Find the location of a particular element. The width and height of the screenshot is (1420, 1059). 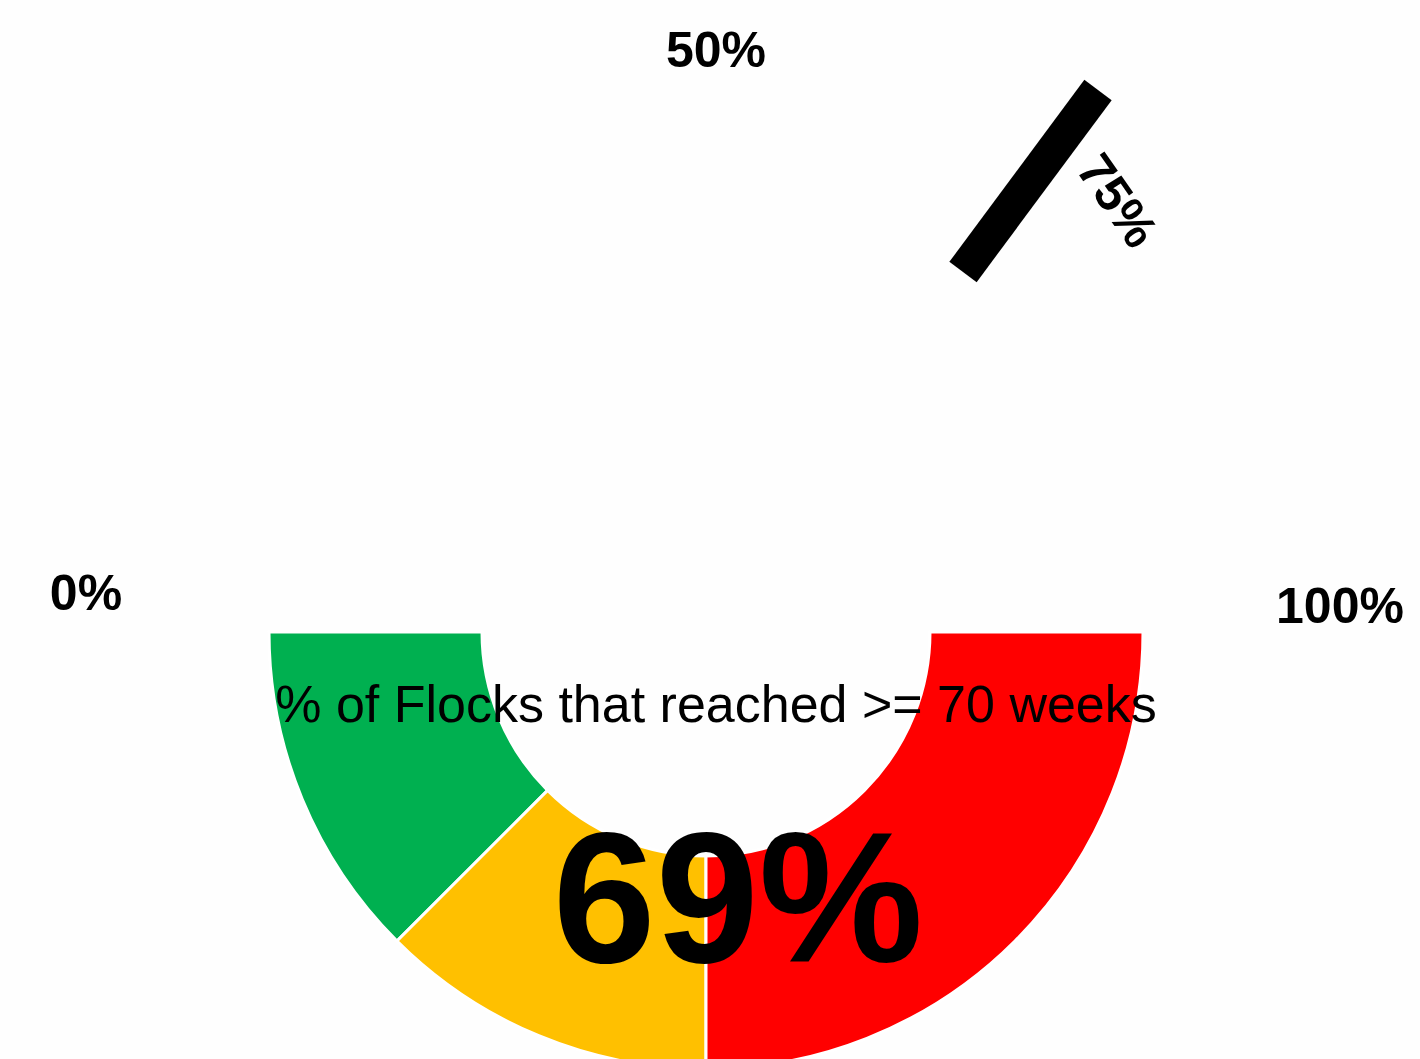

text: 0% is located at coordinates (86, 593).